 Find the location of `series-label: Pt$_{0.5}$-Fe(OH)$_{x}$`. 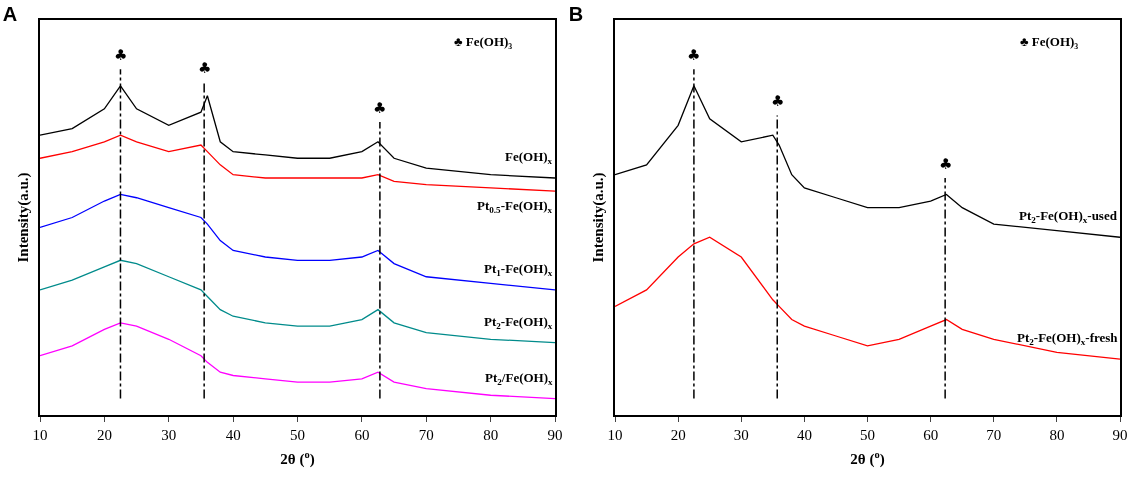

series-label: Pt$_{0.5}$-Fe(OH)$_{x}$ is located at coordinates (515, 206).